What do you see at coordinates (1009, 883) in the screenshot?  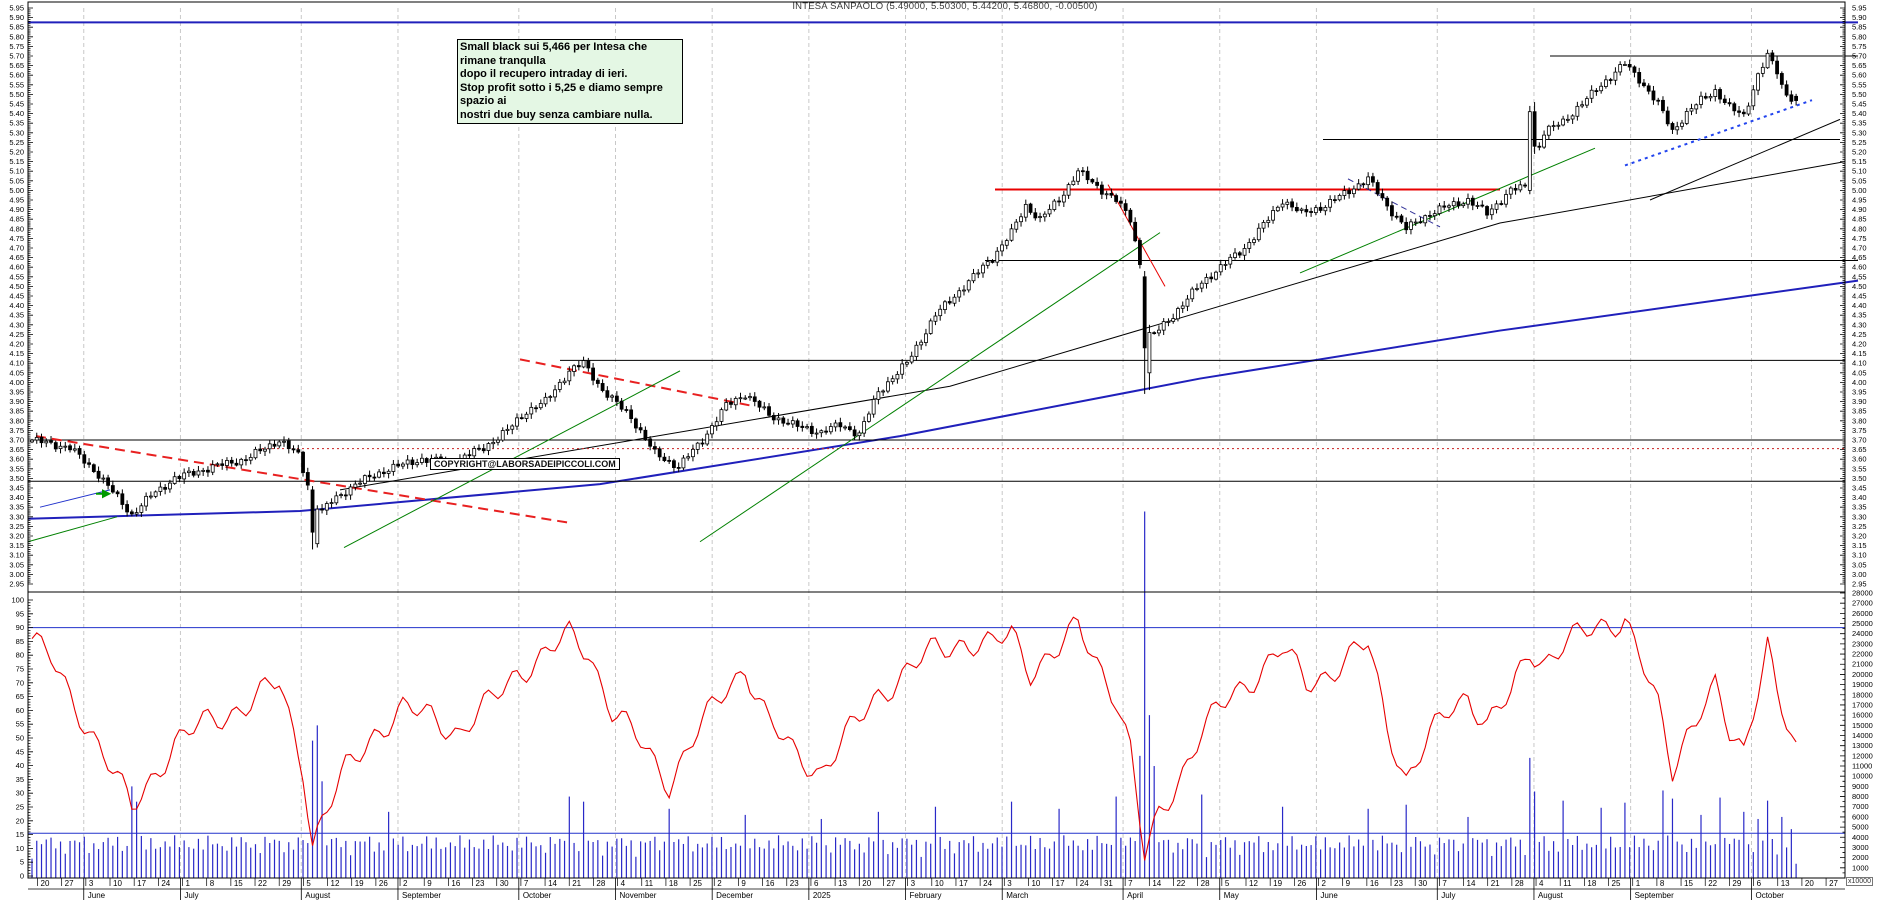 I see `week-label: 3` at bounding box center [1009, 883].